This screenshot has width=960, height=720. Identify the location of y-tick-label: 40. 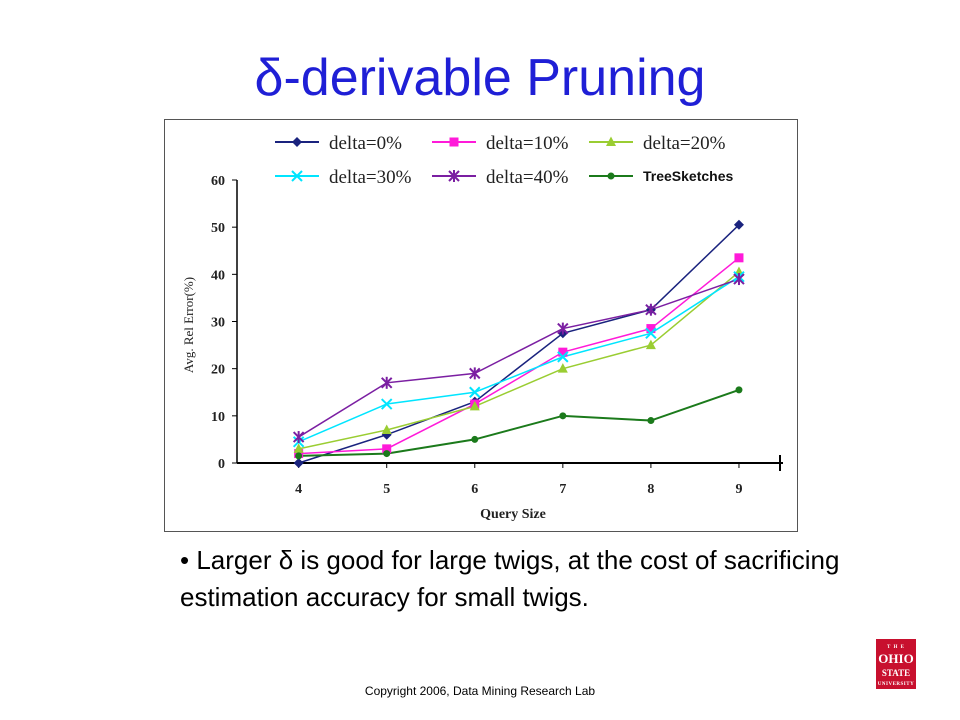
(218, 275).